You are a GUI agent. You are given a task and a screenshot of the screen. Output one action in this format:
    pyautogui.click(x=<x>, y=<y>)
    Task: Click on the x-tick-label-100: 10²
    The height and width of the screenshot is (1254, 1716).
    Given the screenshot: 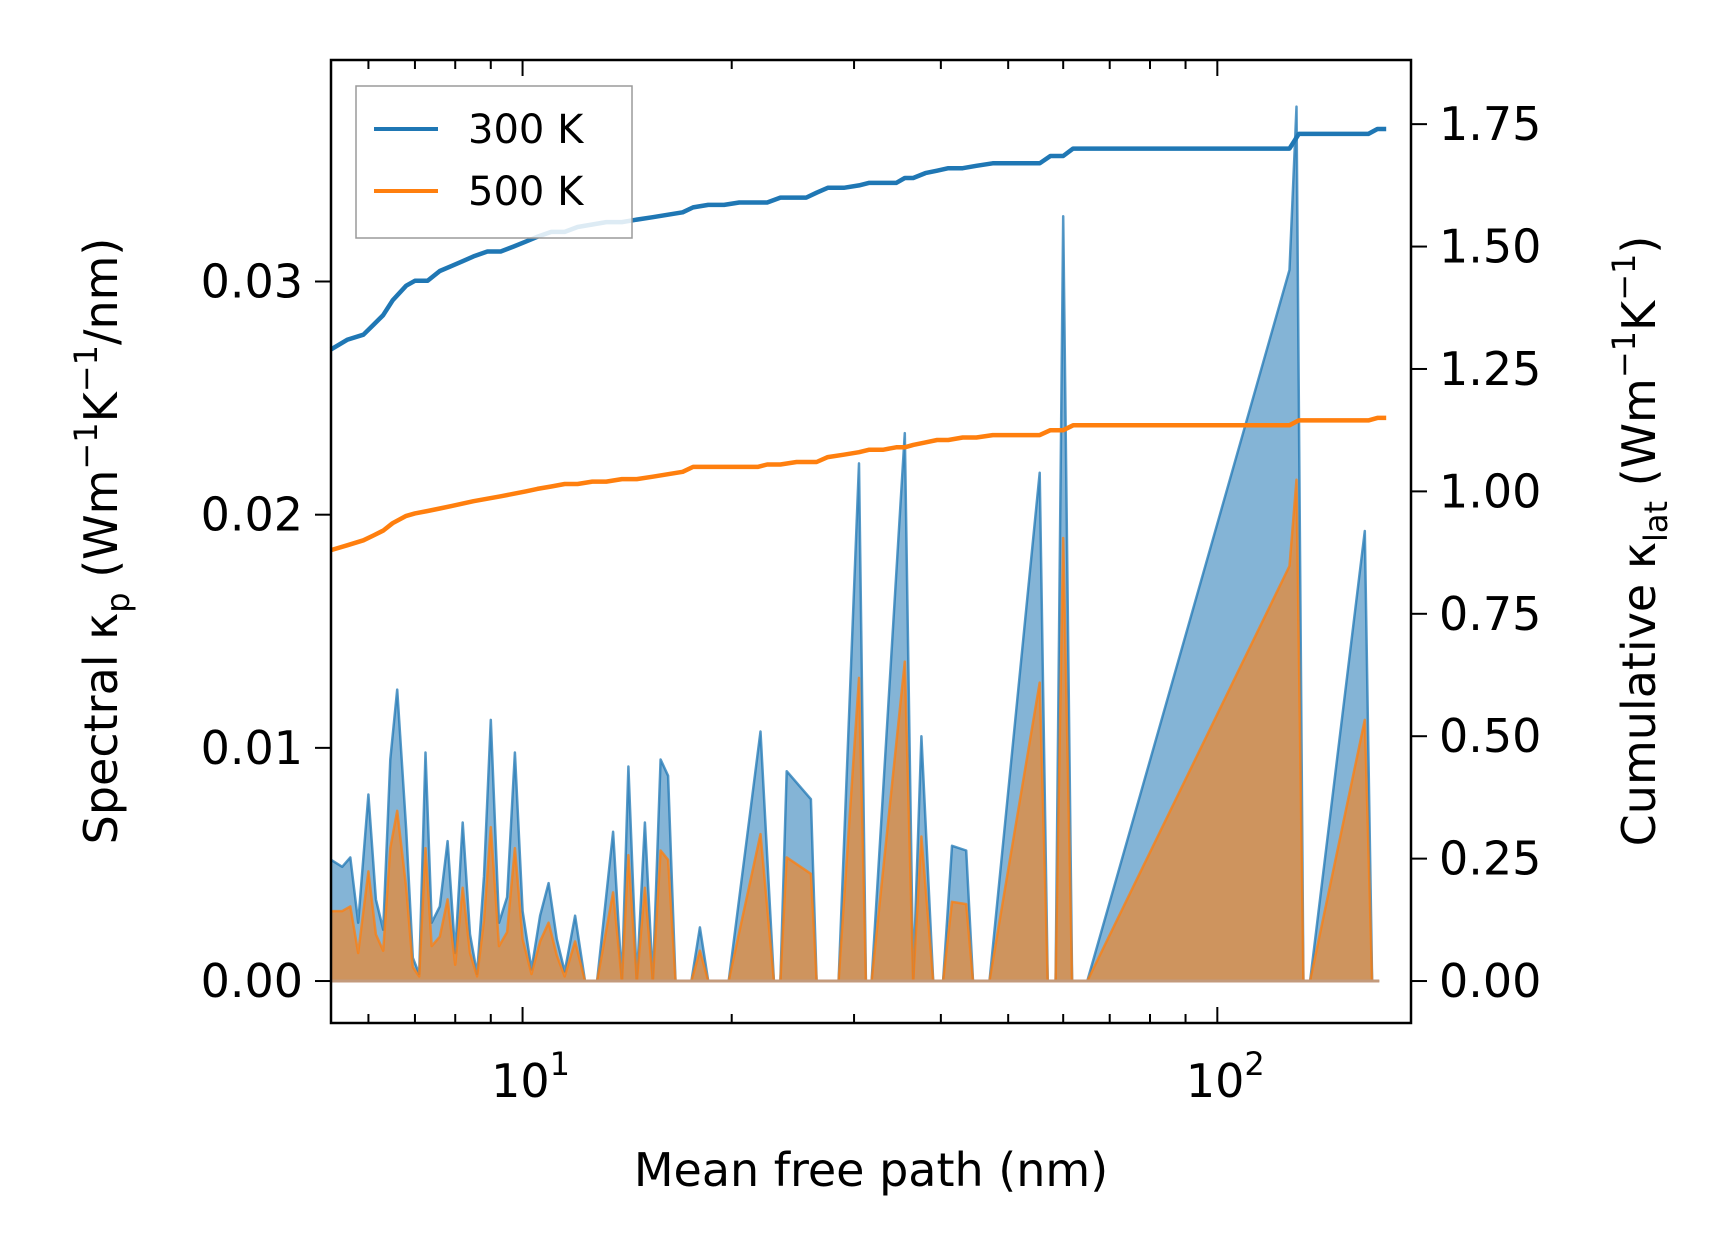 What is the action you would take?
    pyautogui.click(x=1225, y=1076)
    